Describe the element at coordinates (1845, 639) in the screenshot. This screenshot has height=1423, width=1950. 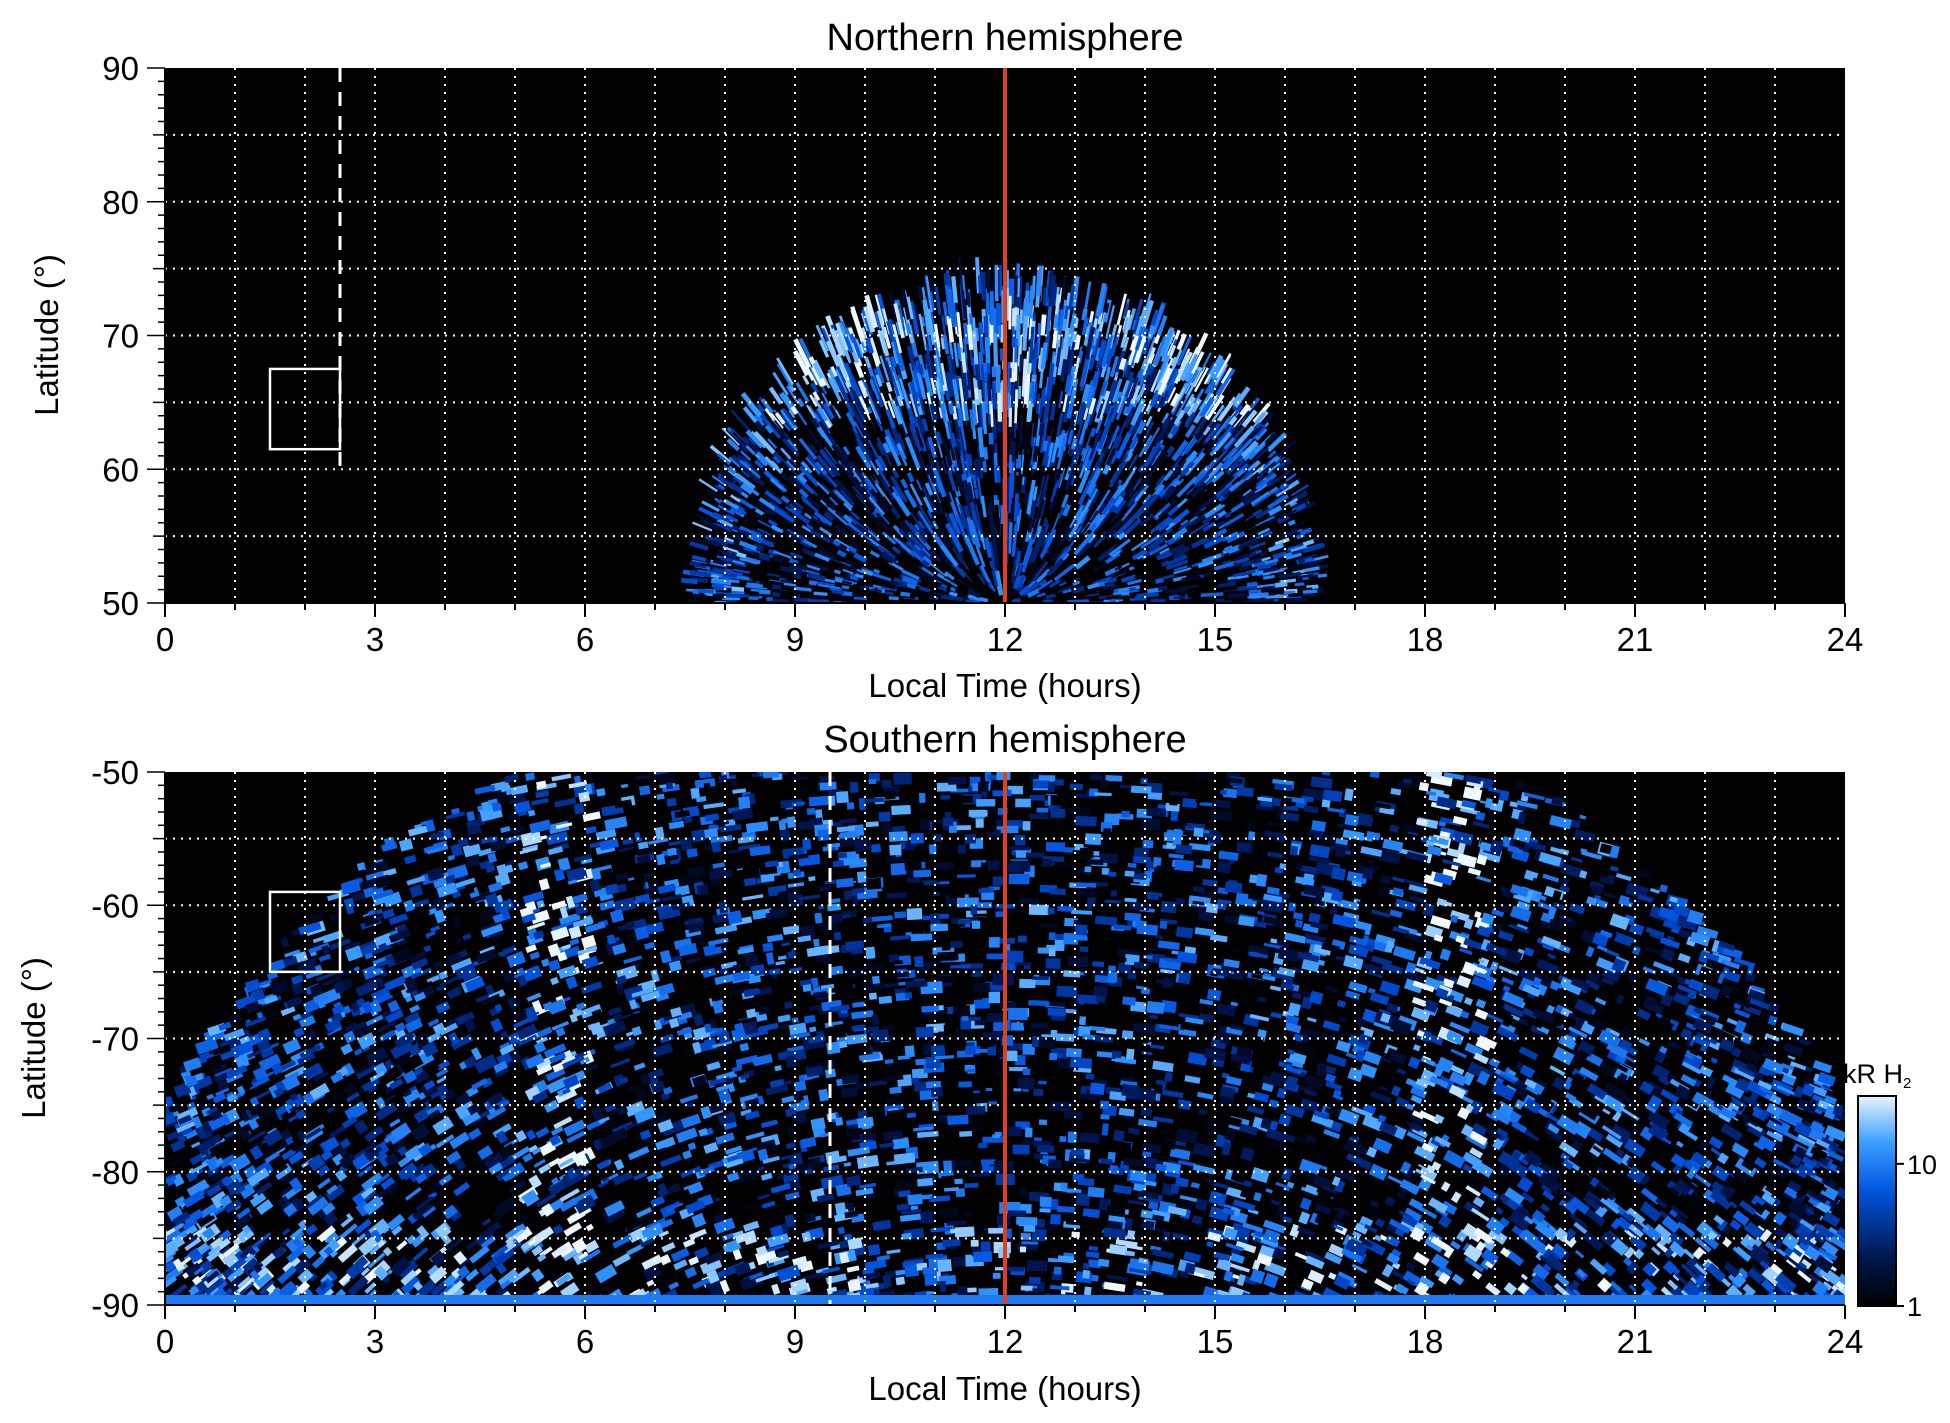
I see `x-tick-label: 24` at that location.